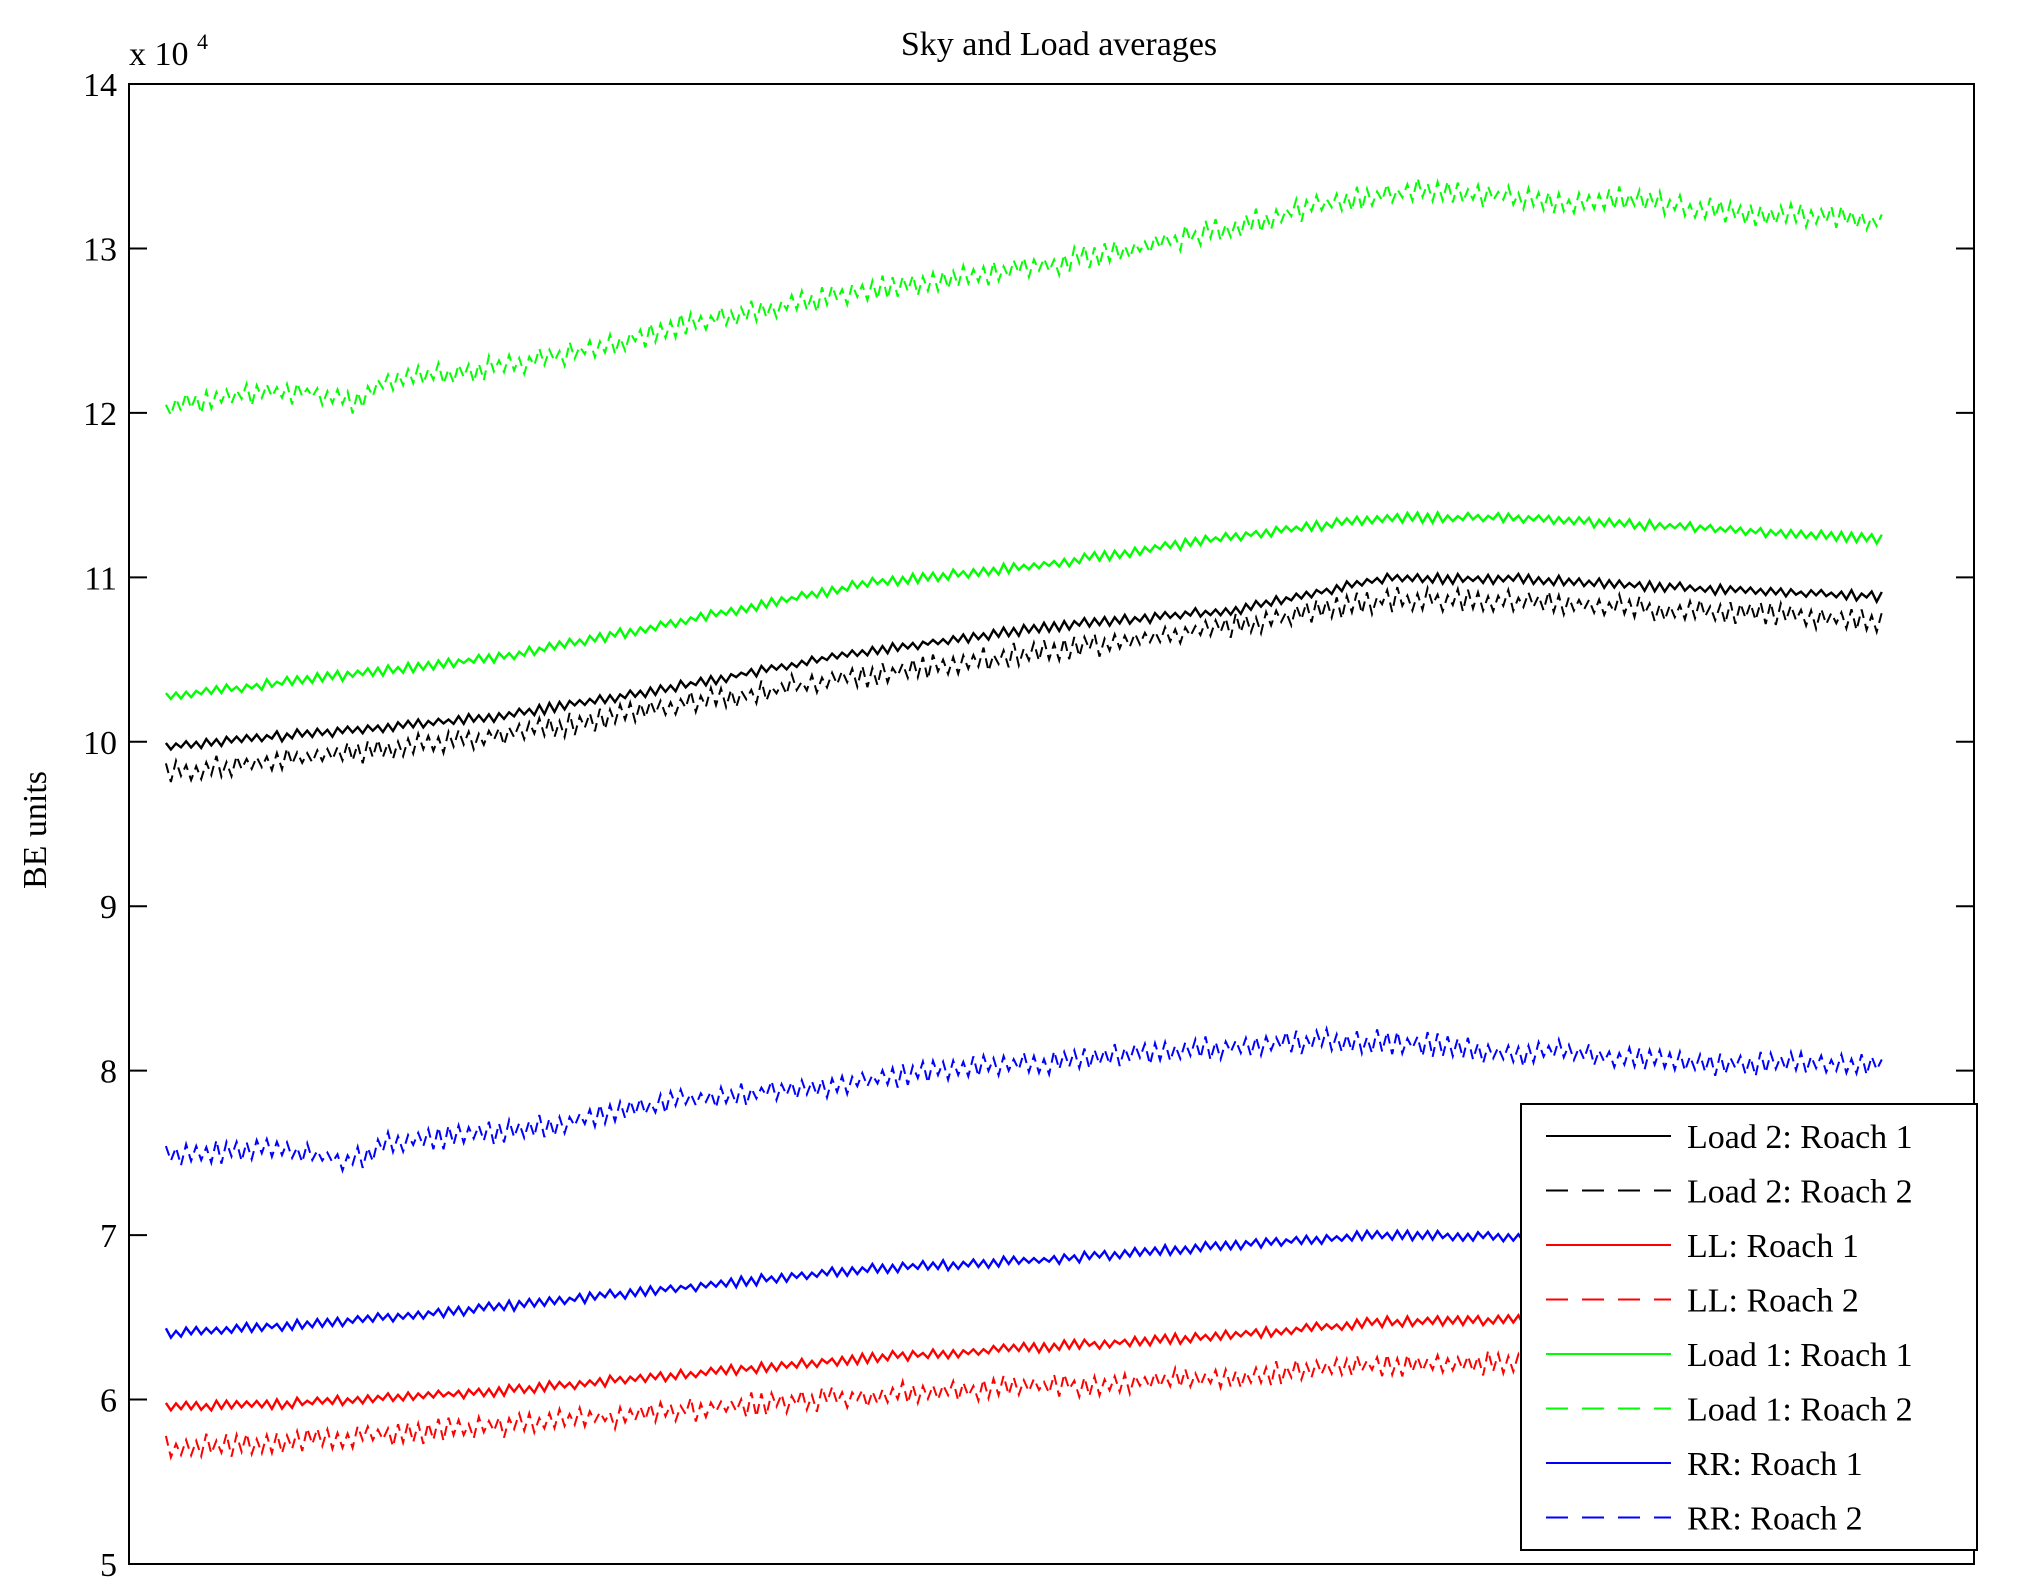 The width and height of the screenshot is (2017, 1592). What do you see at coordinates (100, 249) in the screenshot?
I see `y-tick-label: 13` at bounding box center [100, 249].